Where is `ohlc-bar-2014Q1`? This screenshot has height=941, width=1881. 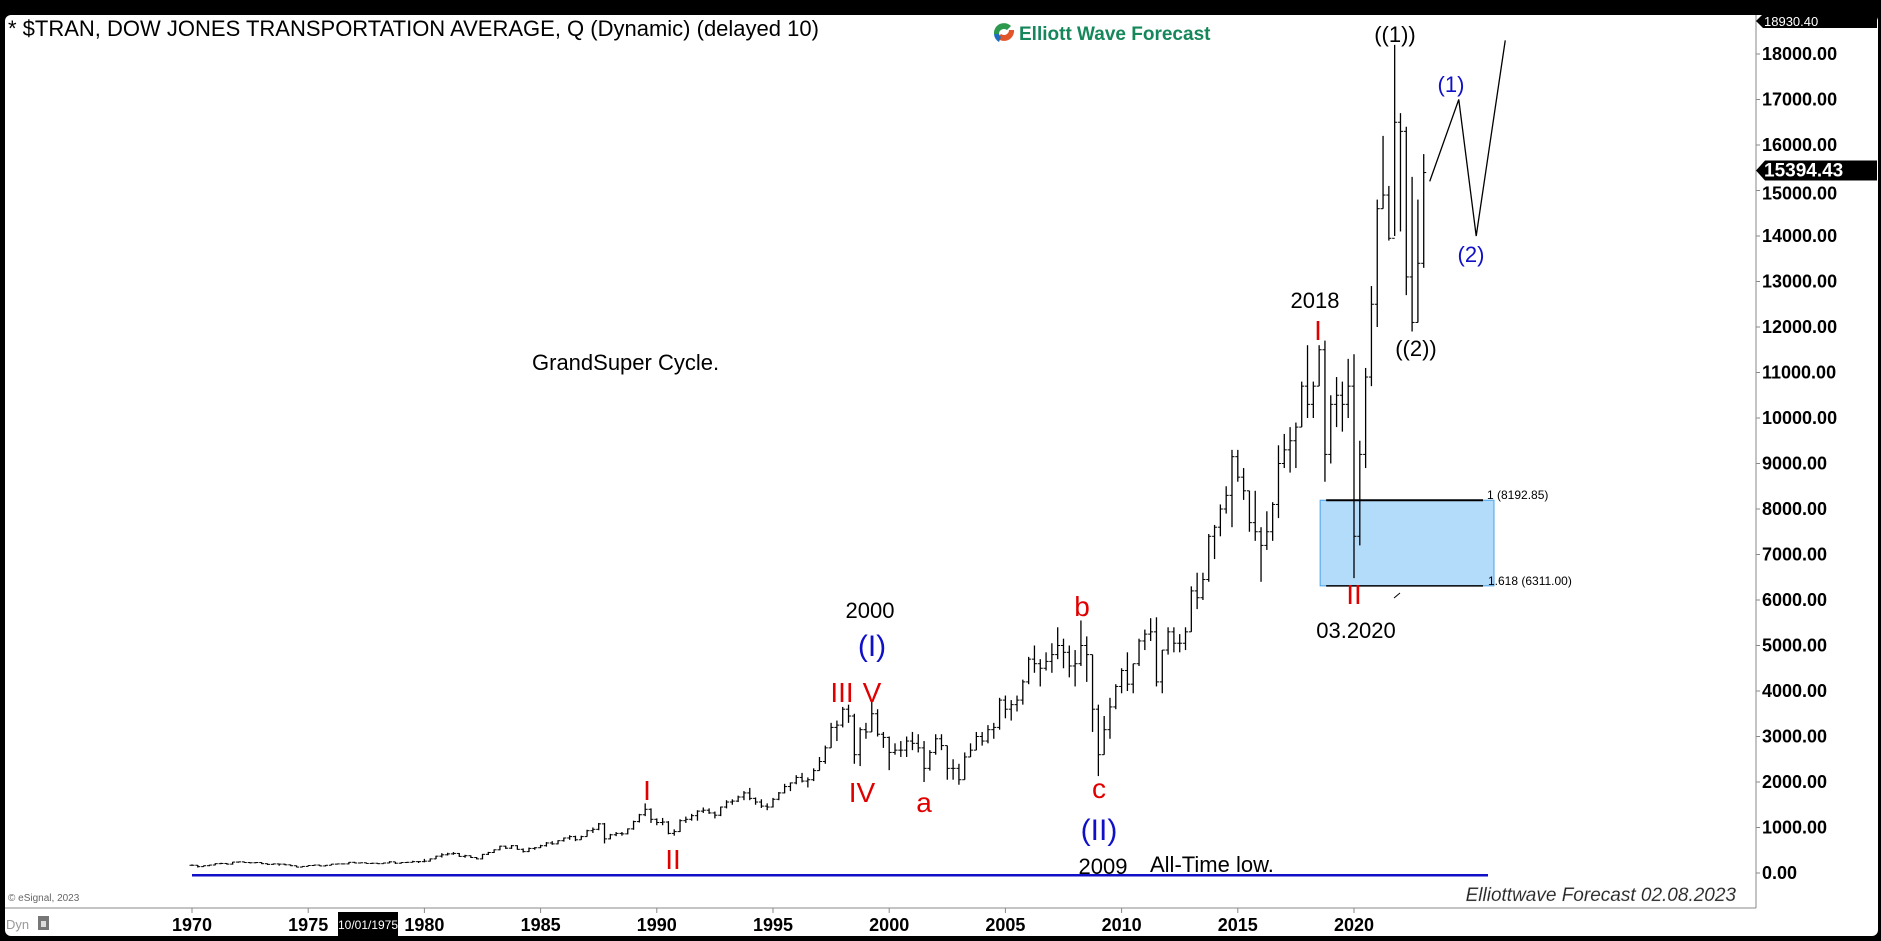 ohlc-bar-2014Q1 is located at coordinates (1215, 542).